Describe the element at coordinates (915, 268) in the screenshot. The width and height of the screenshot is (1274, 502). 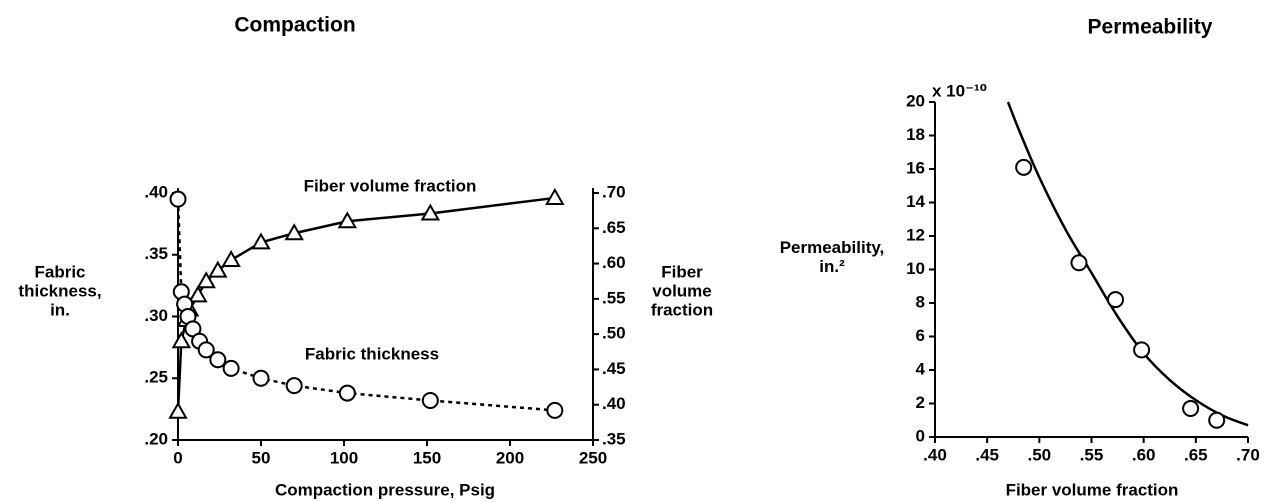
I see `y-tick-label: 10` at that location.